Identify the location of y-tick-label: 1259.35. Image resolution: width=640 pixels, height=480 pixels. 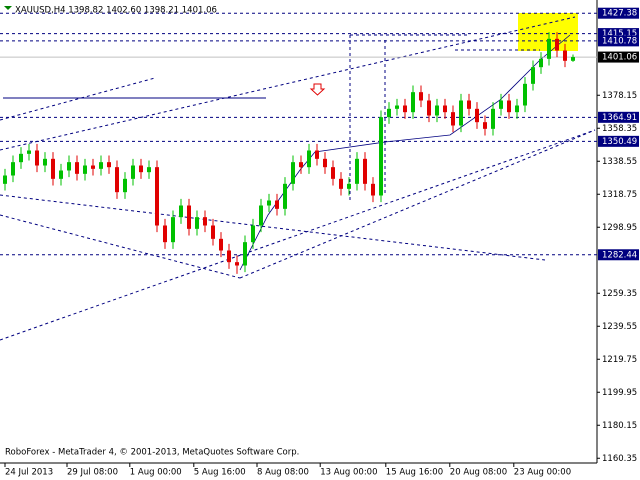
(619, 294).